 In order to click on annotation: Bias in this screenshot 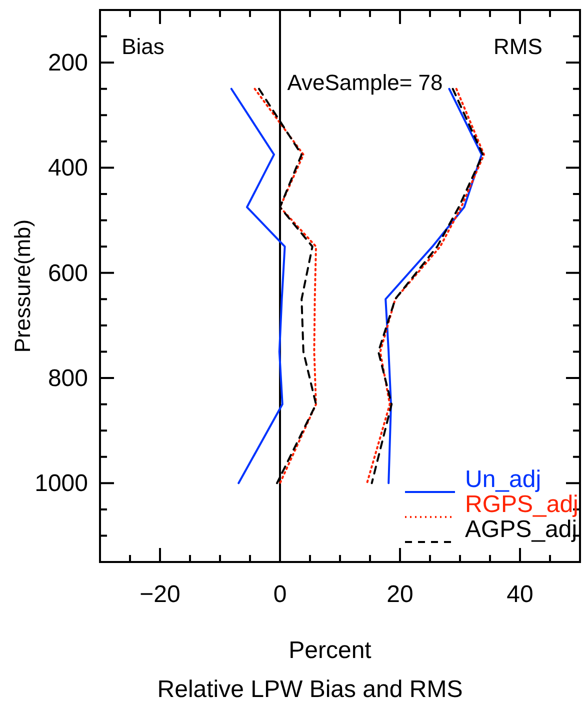, I will do `click(143, 46)`.